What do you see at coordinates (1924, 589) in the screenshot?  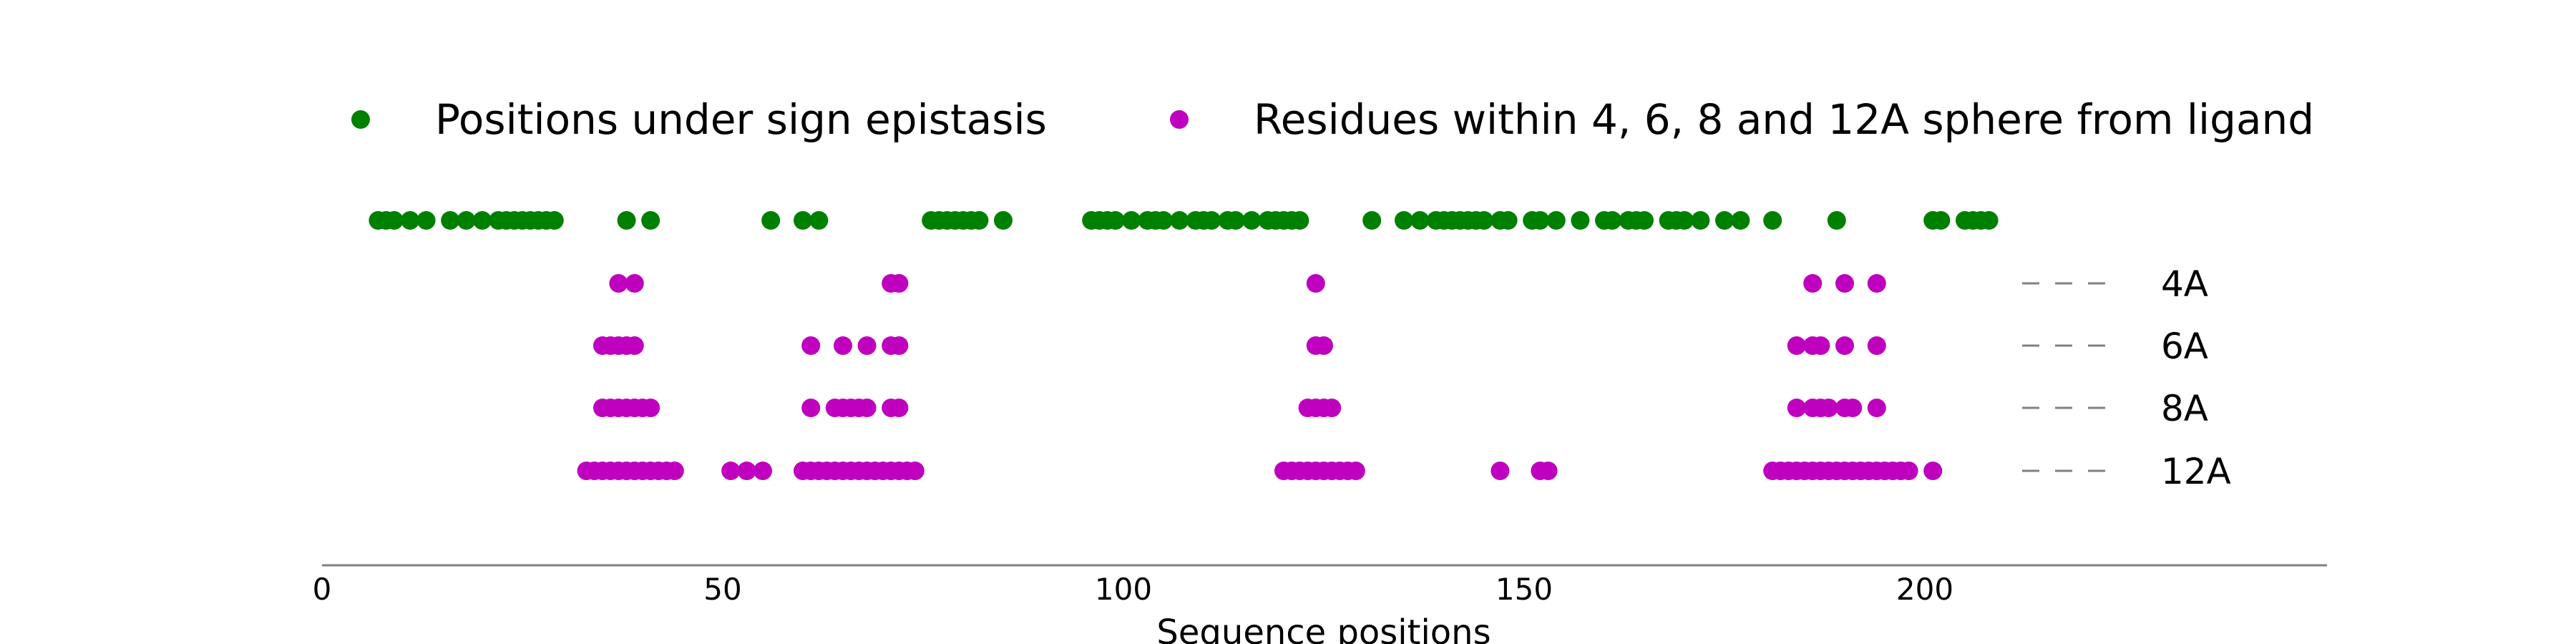 I see `x-tick-label: 200` at bounding box center [1924, 589].